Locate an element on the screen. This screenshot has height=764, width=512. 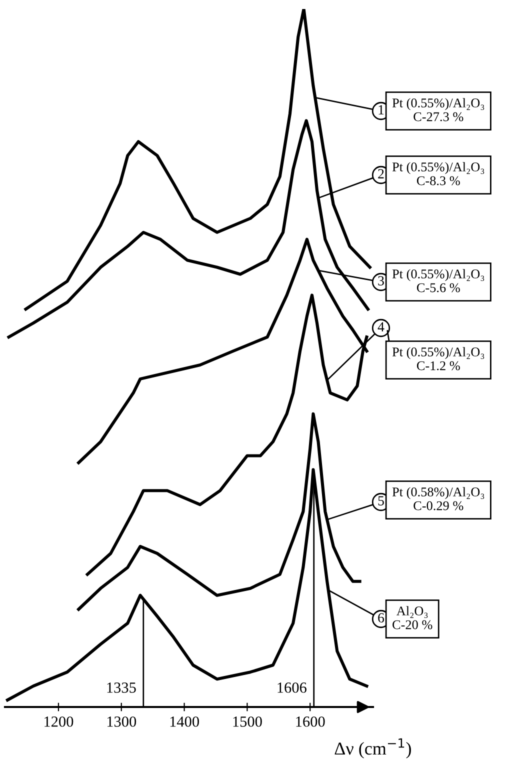
text: Pt (0.55%)/Al₂O₃ C-1.2 % is located at coordinates (438, 358).